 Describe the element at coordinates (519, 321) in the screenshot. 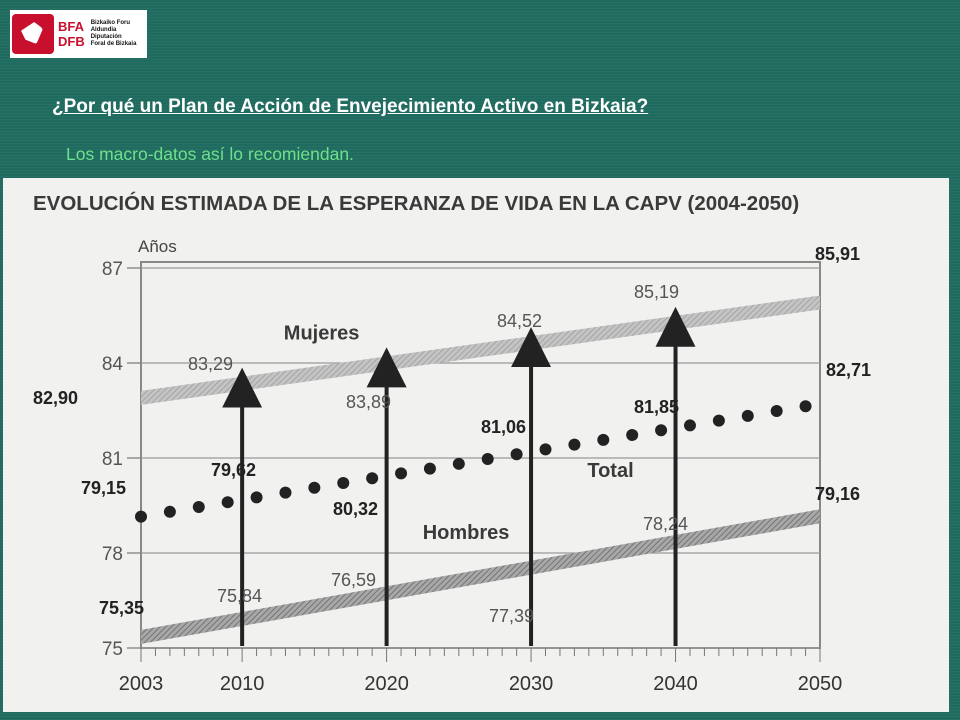

I see `value-label: 84,52` at that location.